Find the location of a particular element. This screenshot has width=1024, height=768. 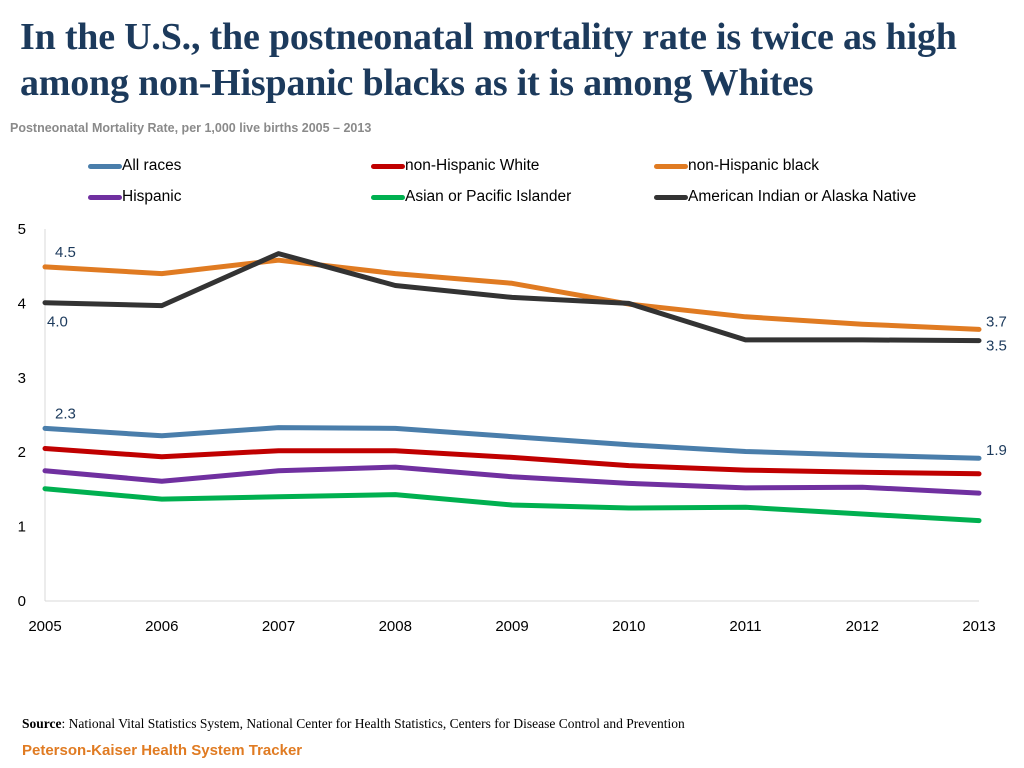

x-tick-label: 2012 is located at coordinates (862, 626).